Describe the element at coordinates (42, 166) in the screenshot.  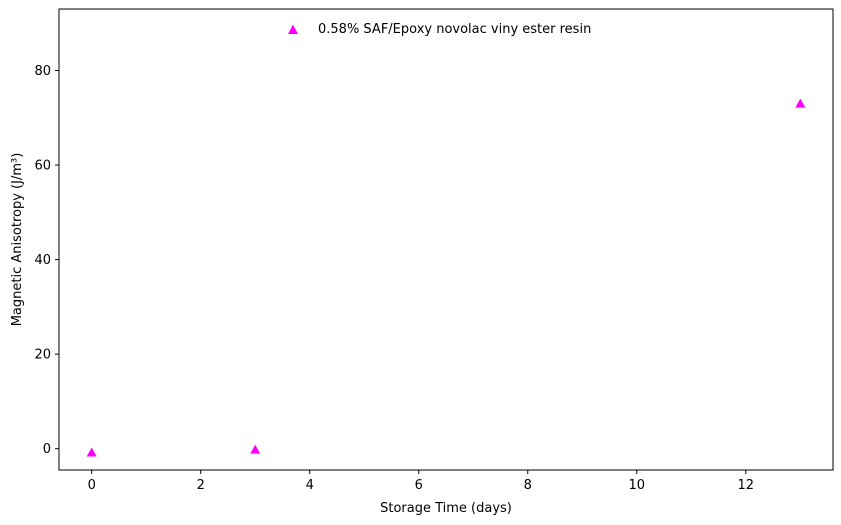
I see `y-tick-label: 60` at that location.